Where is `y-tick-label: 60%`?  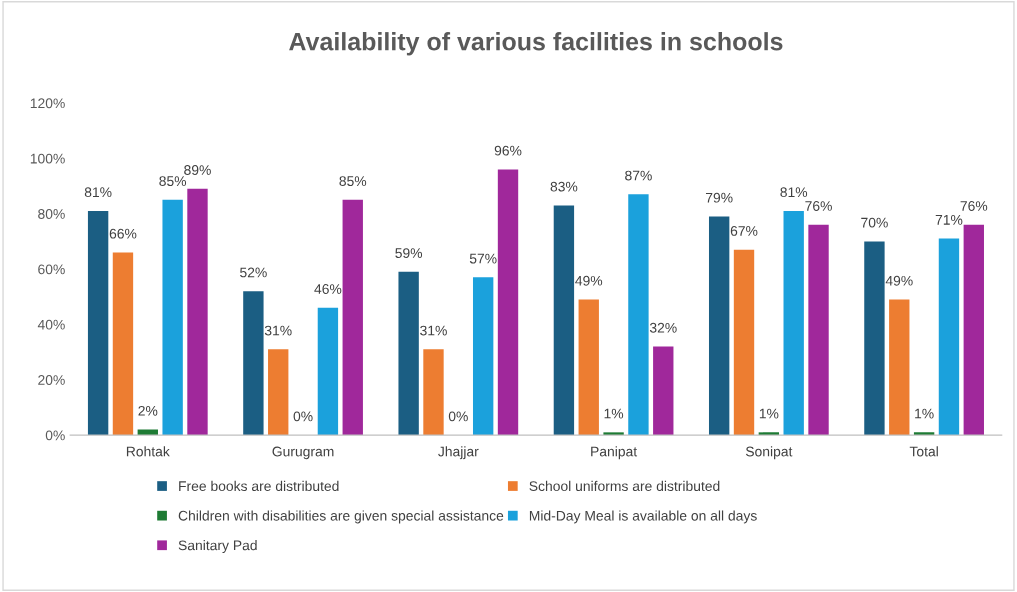 y-tick-label: 60% is located at coordinates (51, 269).